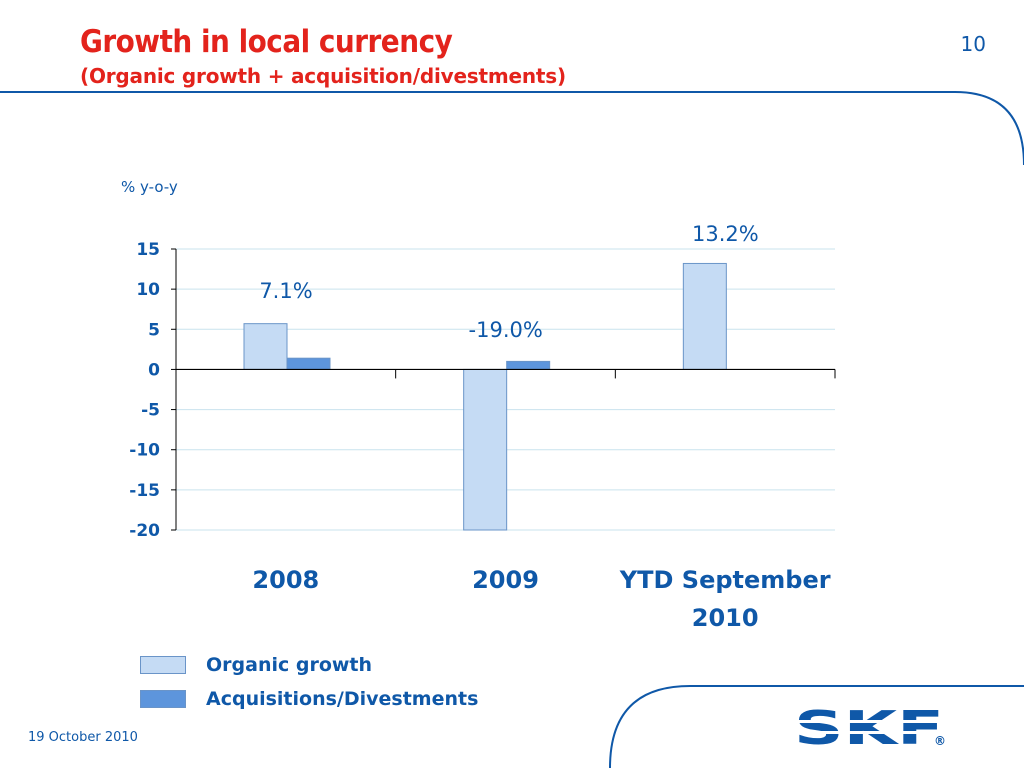 The image size is (1024, 768). I want to click on y-tick-label: -15, so click(144, 491).